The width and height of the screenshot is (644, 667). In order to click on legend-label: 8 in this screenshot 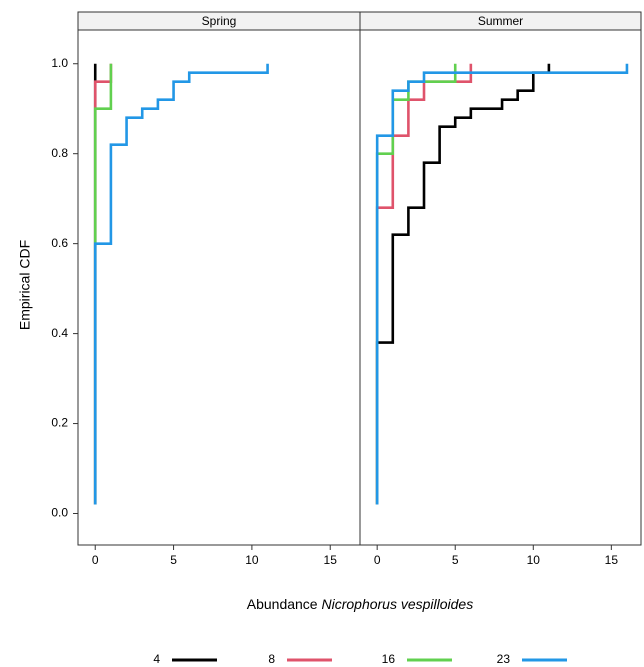, I will do `click(271, 659)`.